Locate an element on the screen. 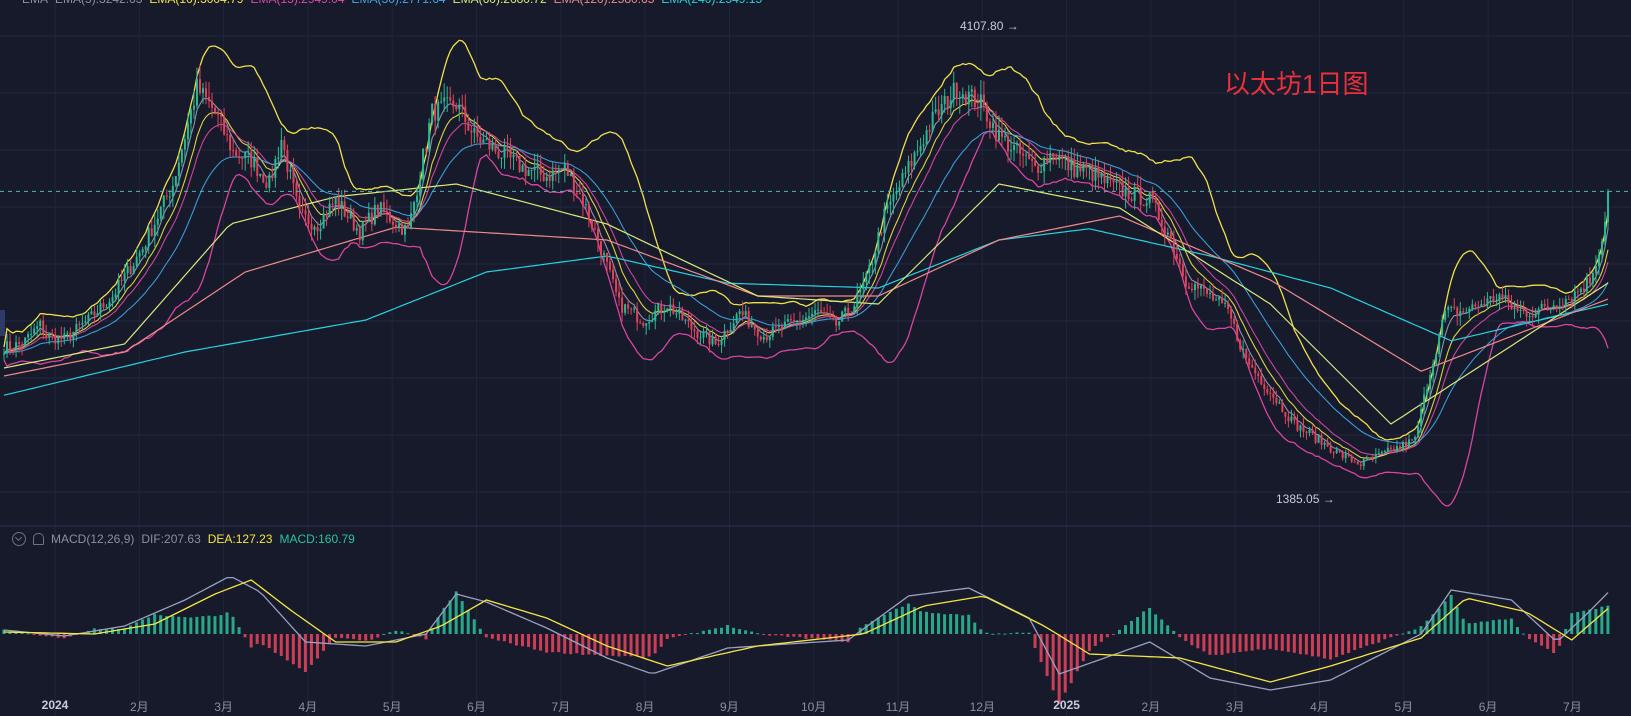  alert-bell-icon is located at coordinates (38, 539).